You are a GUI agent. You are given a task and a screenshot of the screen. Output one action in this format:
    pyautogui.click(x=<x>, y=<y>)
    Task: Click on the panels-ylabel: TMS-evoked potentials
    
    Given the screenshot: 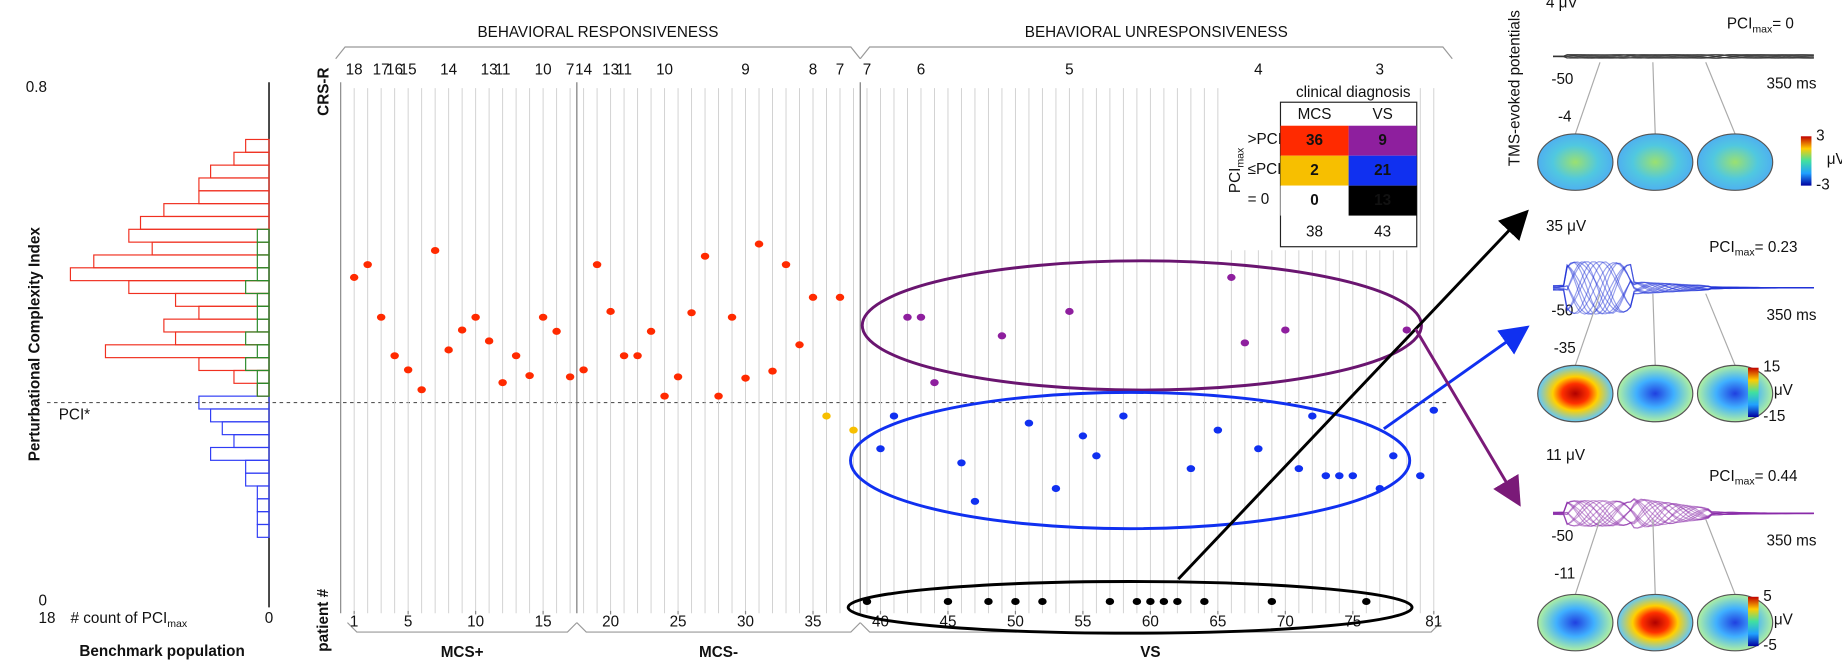 What is the action you would take?
    pyautogui.click(x=1514, y=88)
    